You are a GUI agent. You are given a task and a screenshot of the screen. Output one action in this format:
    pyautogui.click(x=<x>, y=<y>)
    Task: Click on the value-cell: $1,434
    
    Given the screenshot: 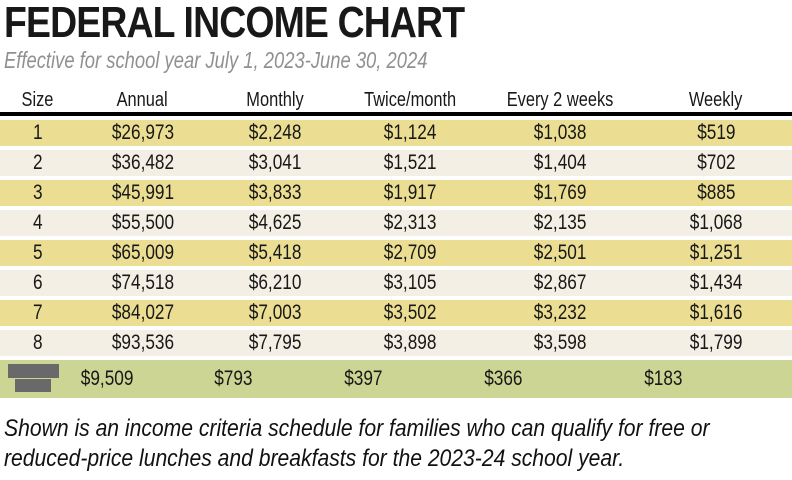 What is the action you would take?
    pyautogui.click(x=716, y=282)
    